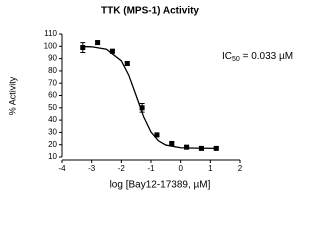  I want to click on annotation: IC50 = 0.033 µM, so click(257, 57).